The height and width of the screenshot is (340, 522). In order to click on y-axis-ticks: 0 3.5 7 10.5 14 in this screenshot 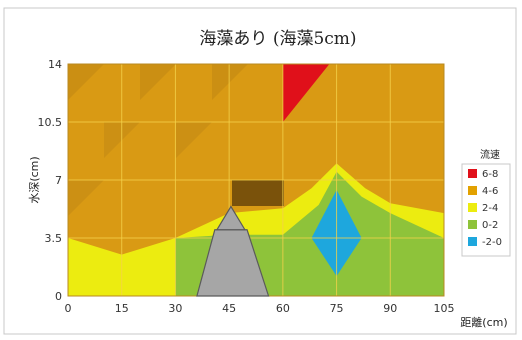, I will do `click(50, 180)`.